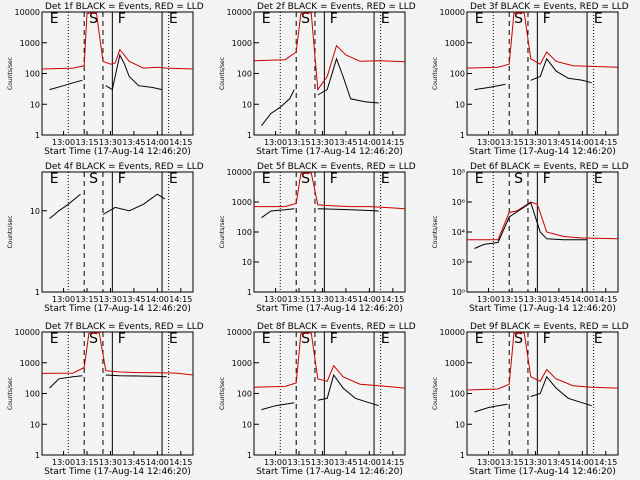  I want to click on panel-title: Det 1f BLACK = Events, RED = LLD, so click(124, 7).